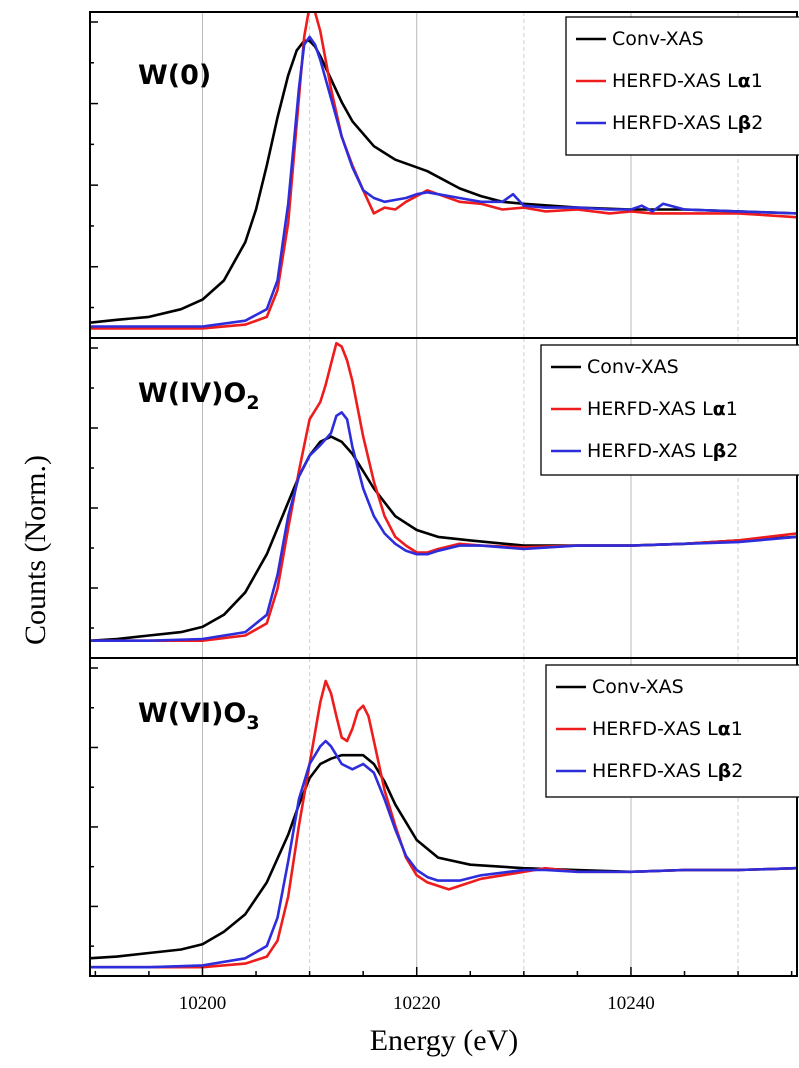 The height and width of the screenshot is (1068, 799). Describe the element at coordinates (35, 550) in the screenshot. I see `y-axis-label: Counts (Norm.)` at that location.